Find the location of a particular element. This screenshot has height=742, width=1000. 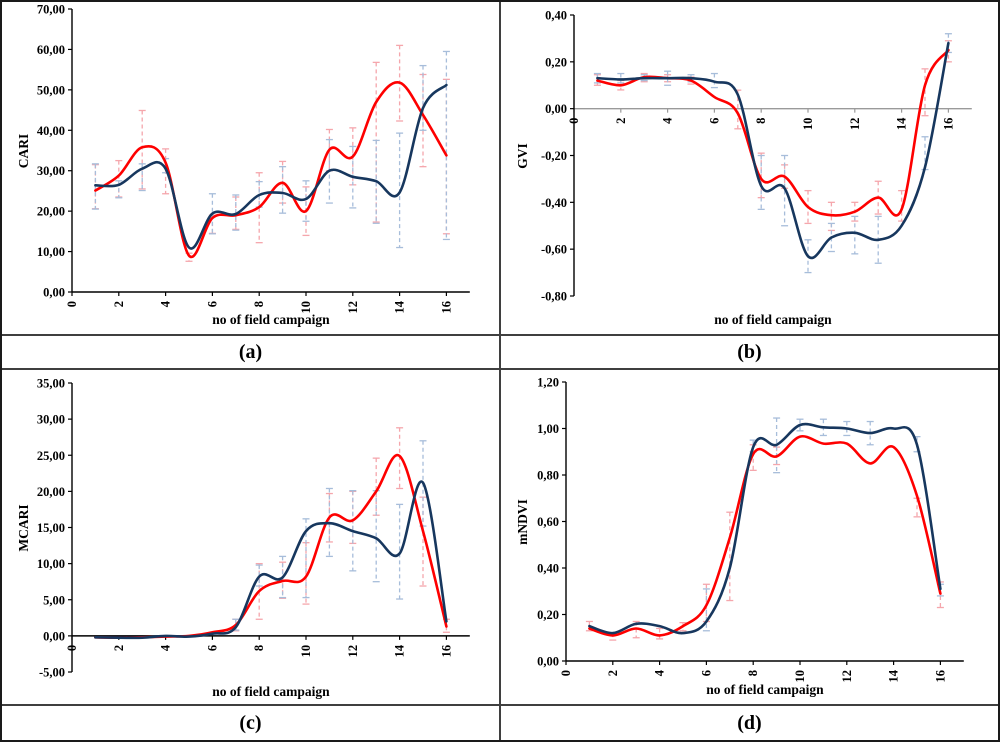

y-tick-label: 30,00 is located at coordinates (51, 420).